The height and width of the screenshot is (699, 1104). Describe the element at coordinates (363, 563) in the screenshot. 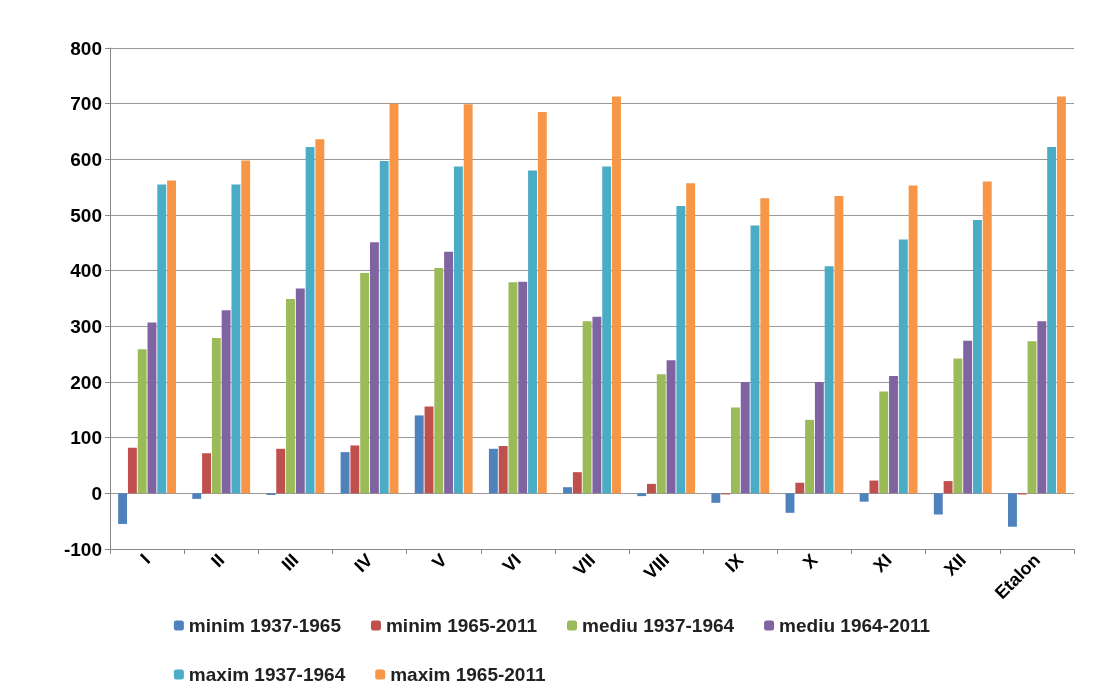

I see `x-tick-label: IV` at that location.